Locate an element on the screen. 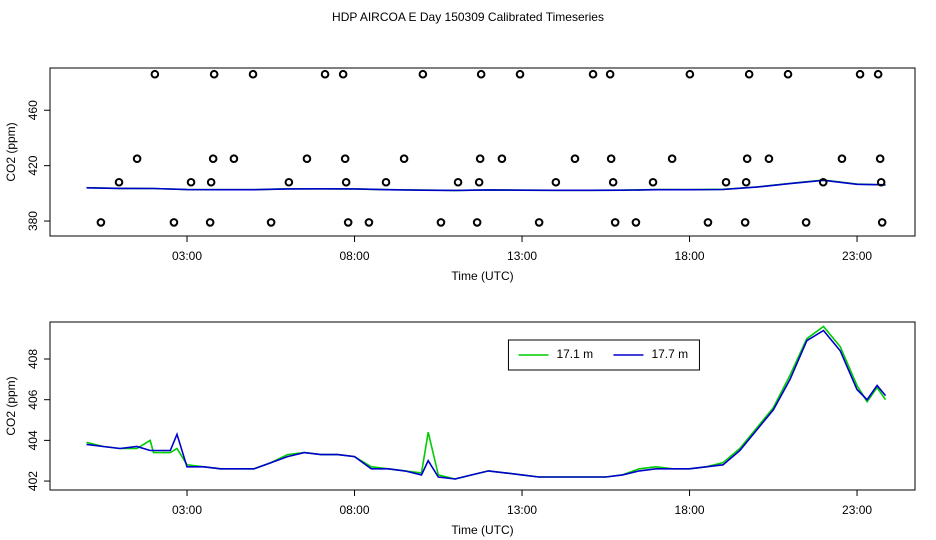  legend-label: 17.7 m is located at coordinates (669, 354).